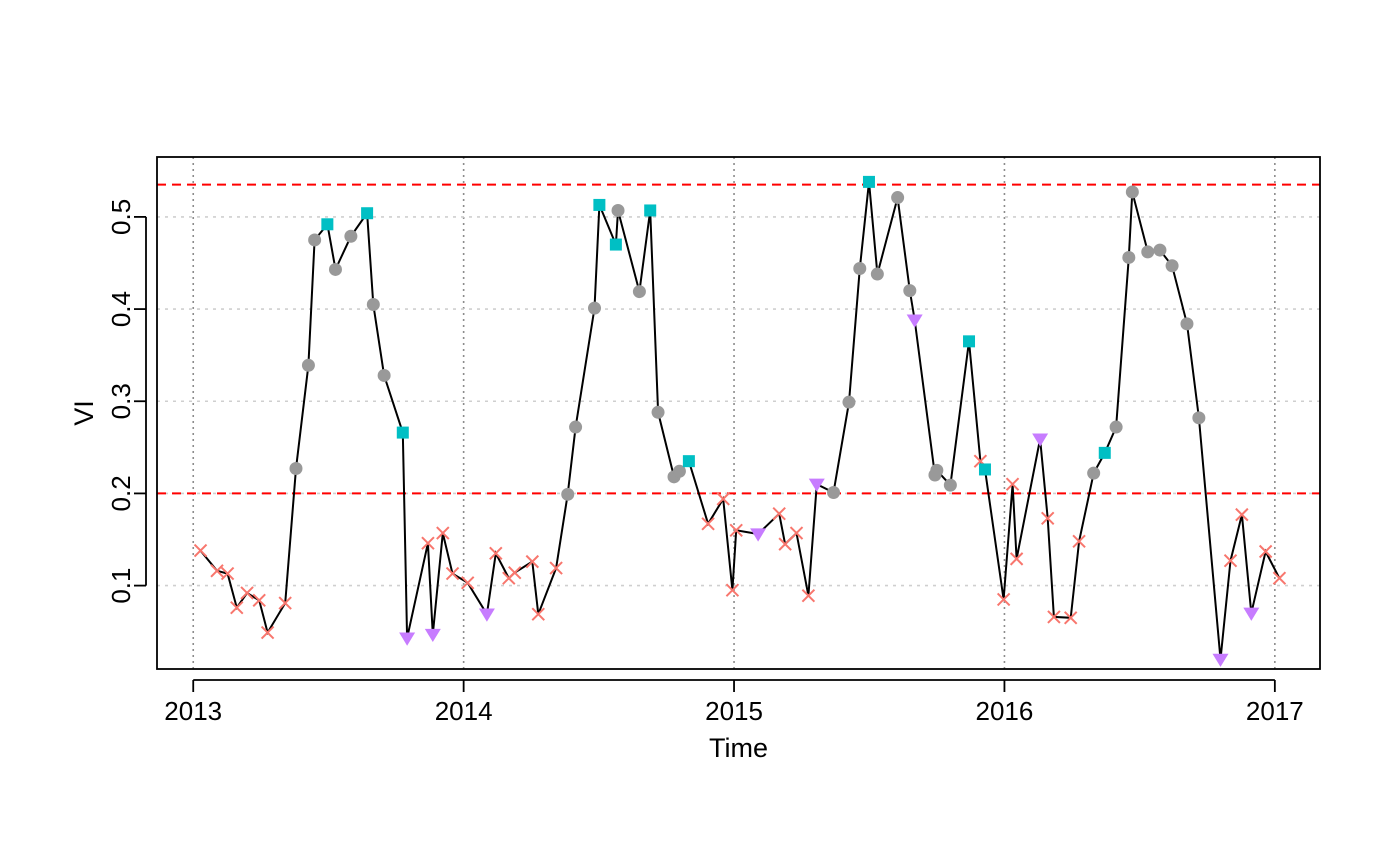  What do you see at coordinates (1005, 711) in the screenshot?
I see `x-tick-label-2016: 2016` at bounding box center [1005, 711].